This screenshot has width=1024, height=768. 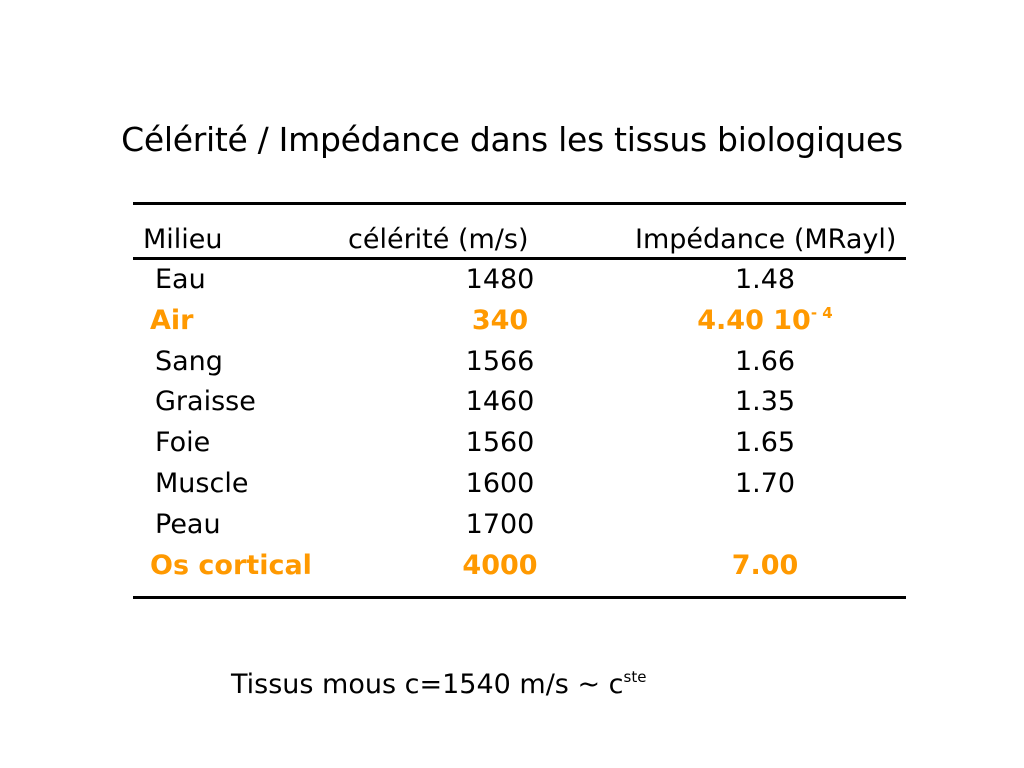 What do you see at coordinates (754, 320) in the screenshot?
I see `impedance-value: 4.40 10` at bounding box center [754, 320].